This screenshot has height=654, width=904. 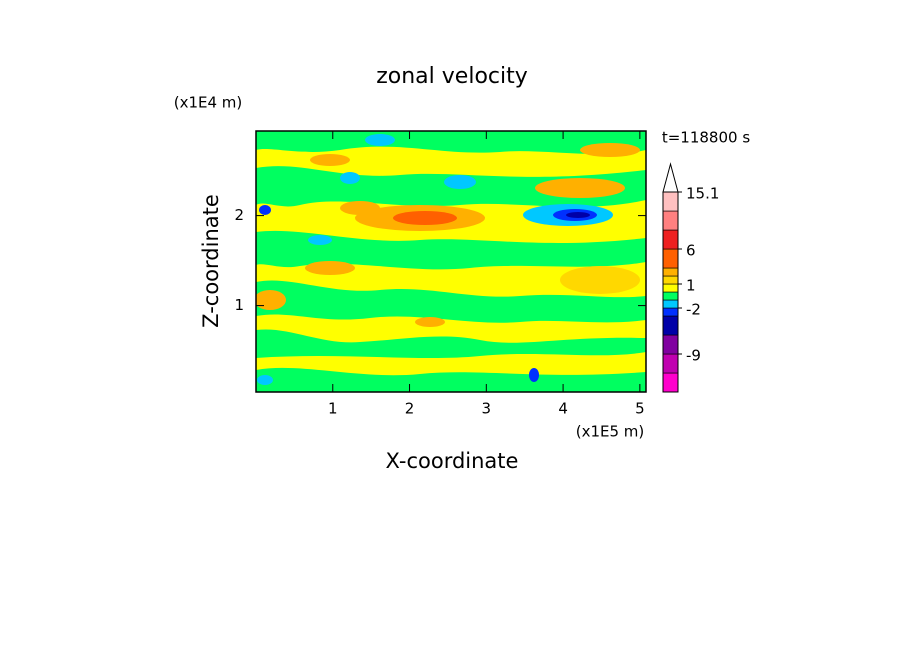 I want to click on y-tick-label: 1, so click(x=239, y=305).